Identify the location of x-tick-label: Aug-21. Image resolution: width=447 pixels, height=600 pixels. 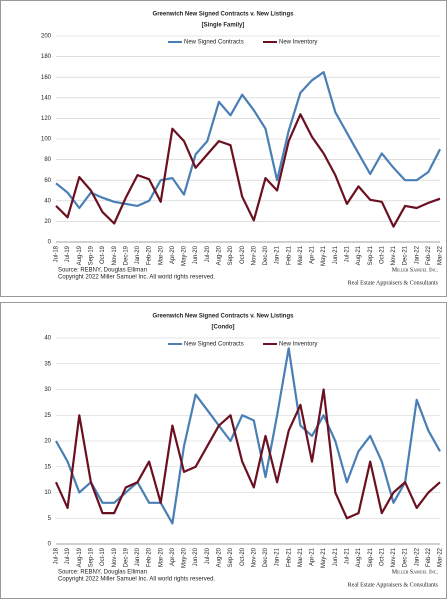
(359, 557).